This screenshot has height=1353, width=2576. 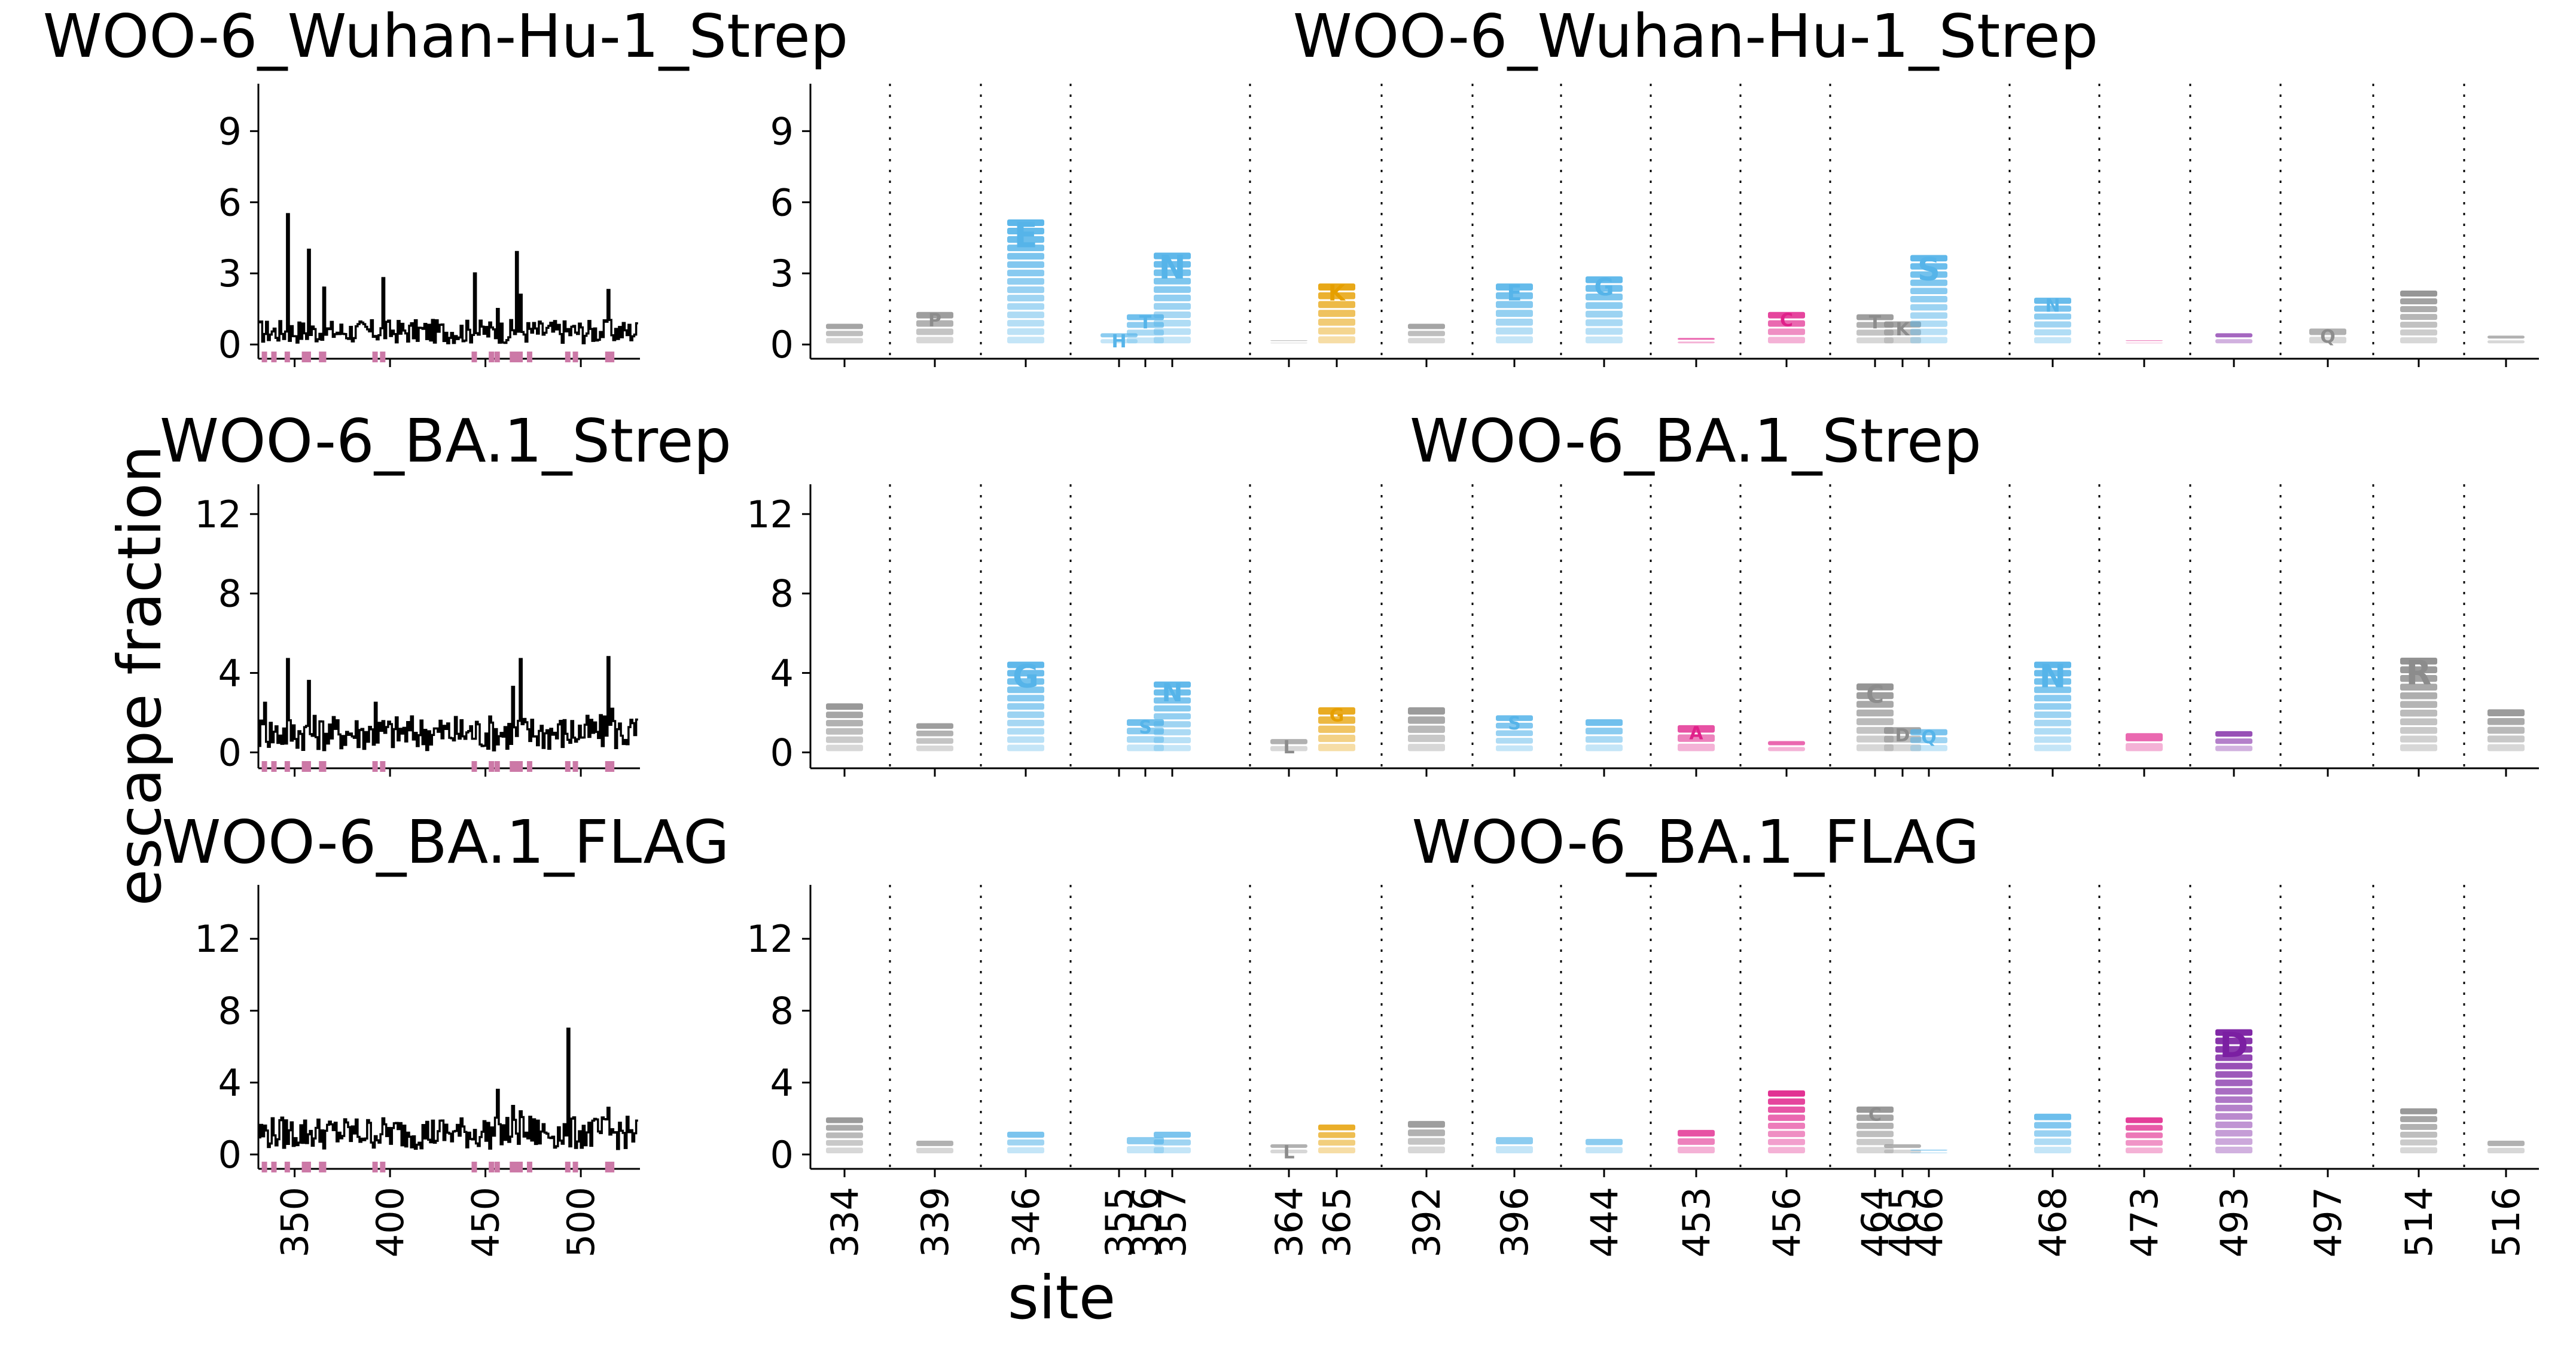 What do you see at coordinates (486, 1222) in the screenshot?
I see `x-tick-label: 450` at bounding box center [486, 1222].